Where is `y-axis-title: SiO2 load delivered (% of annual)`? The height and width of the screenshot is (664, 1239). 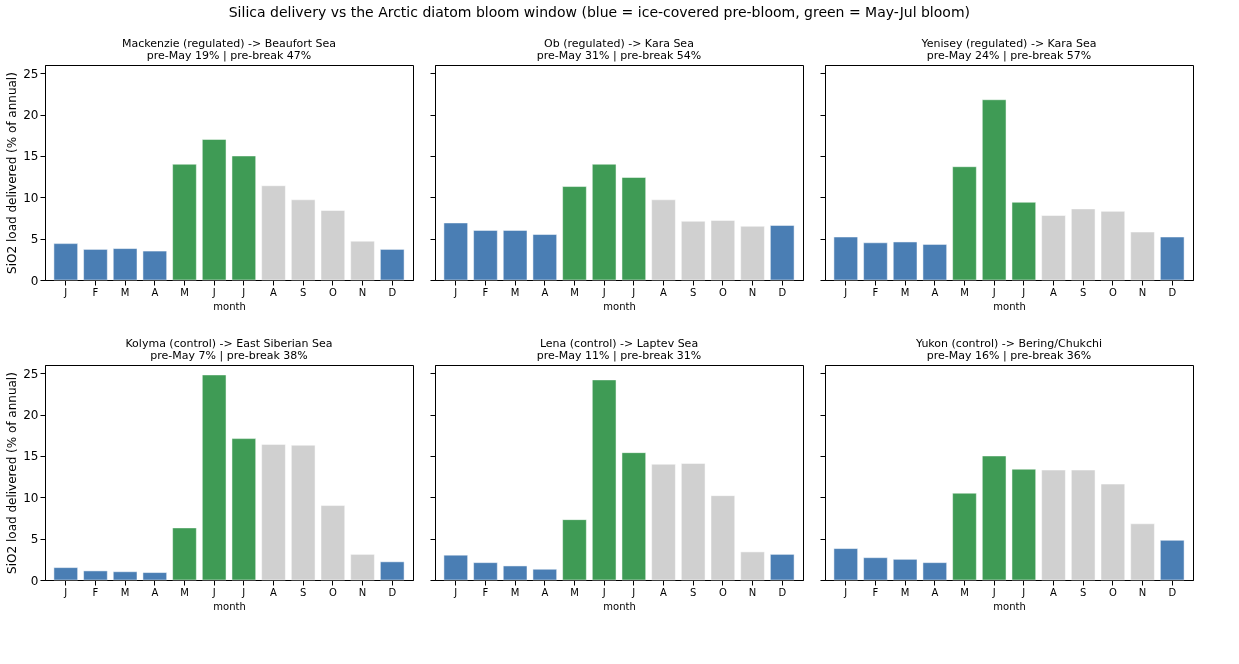 y-axis-title: SiO2 load delivered (% of annual) is located at coordinates (12, 473).